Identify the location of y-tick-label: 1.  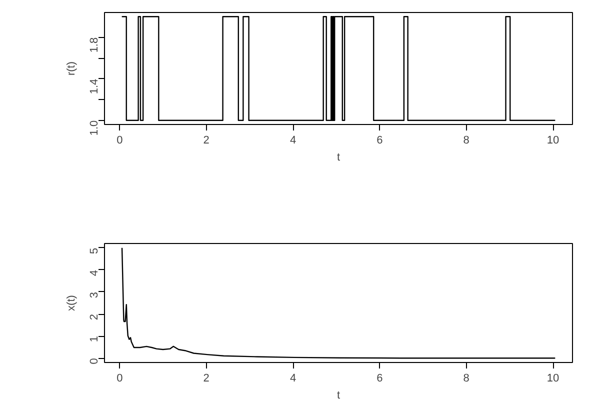
(94, 339).